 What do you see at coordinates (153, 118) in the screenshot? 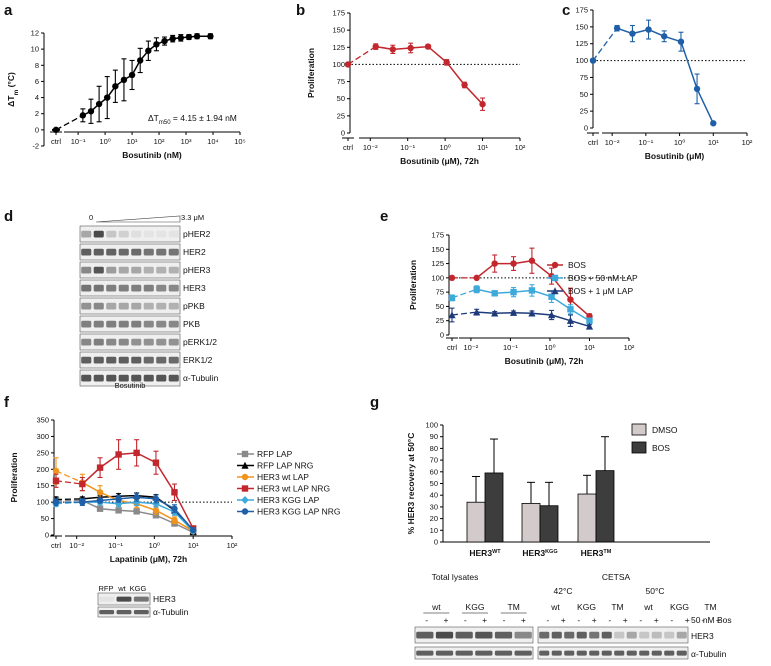
I see `annotation-main: ΔT` at bounding box center [153, 118].